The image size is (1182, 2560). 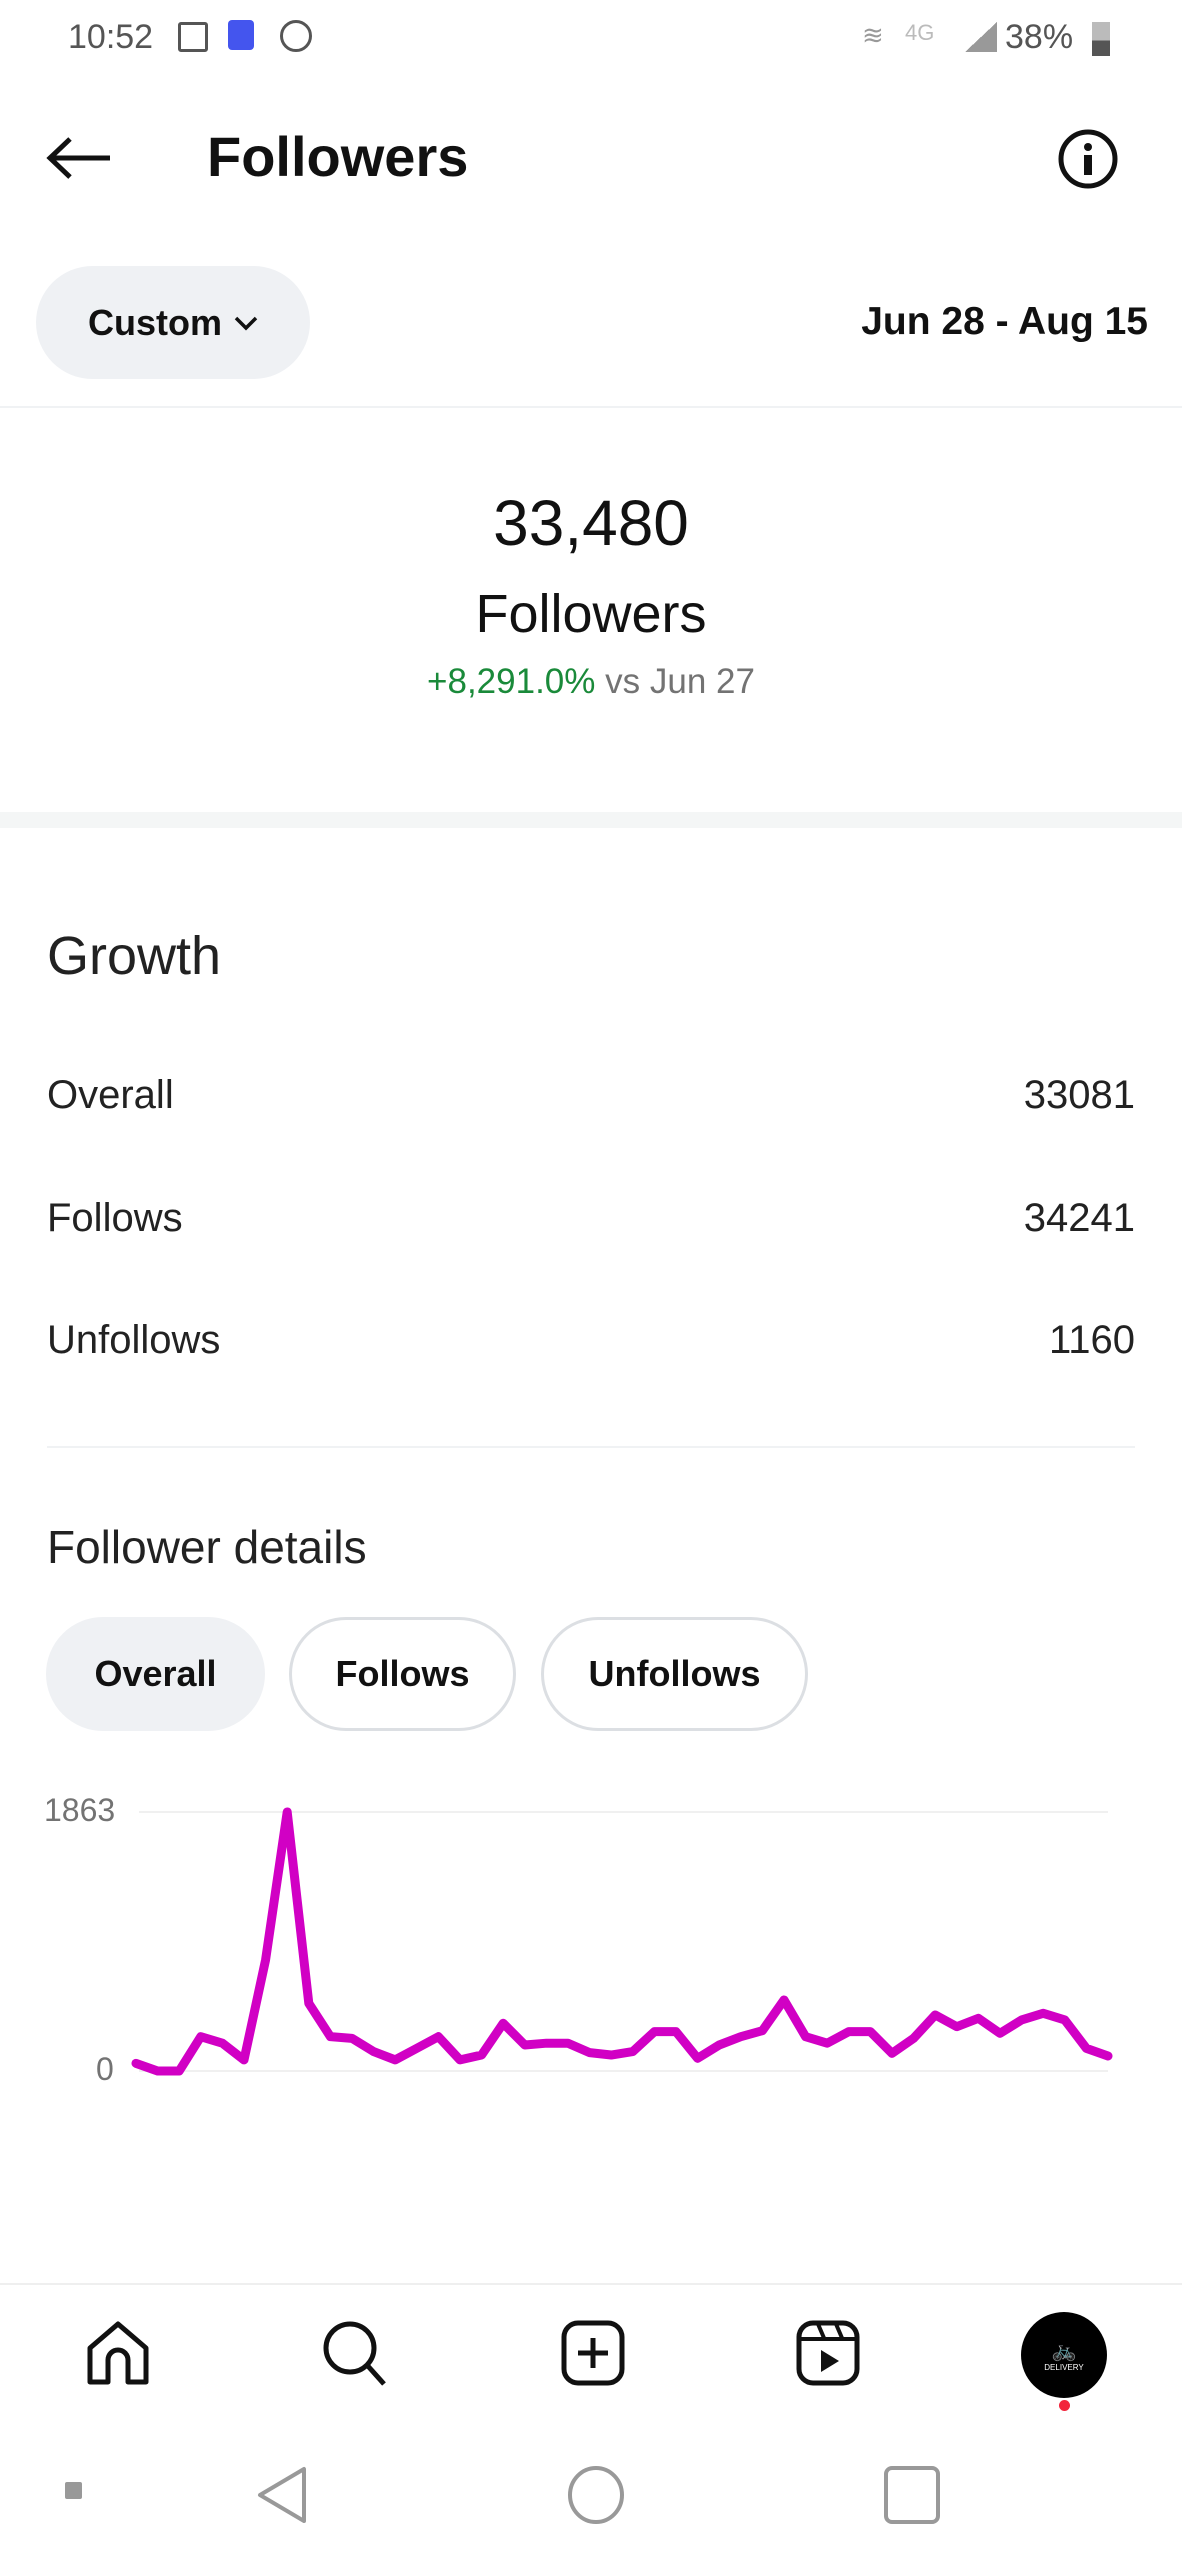 I want to click on back-arrow-icon, so click(x=80, y=158).